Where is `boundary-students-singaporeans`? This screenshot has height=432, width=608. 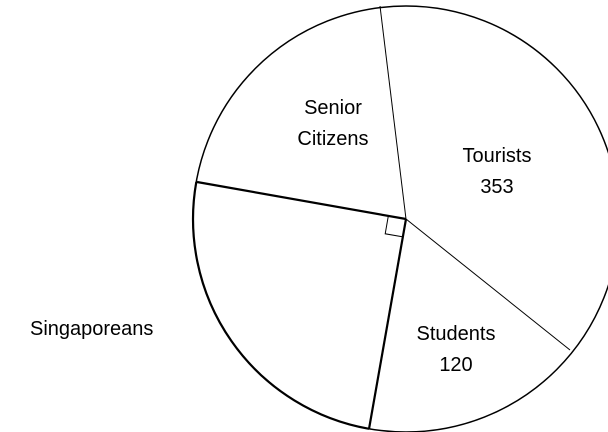
boundary-students-singaporeans is located at coordinates (387, 324).